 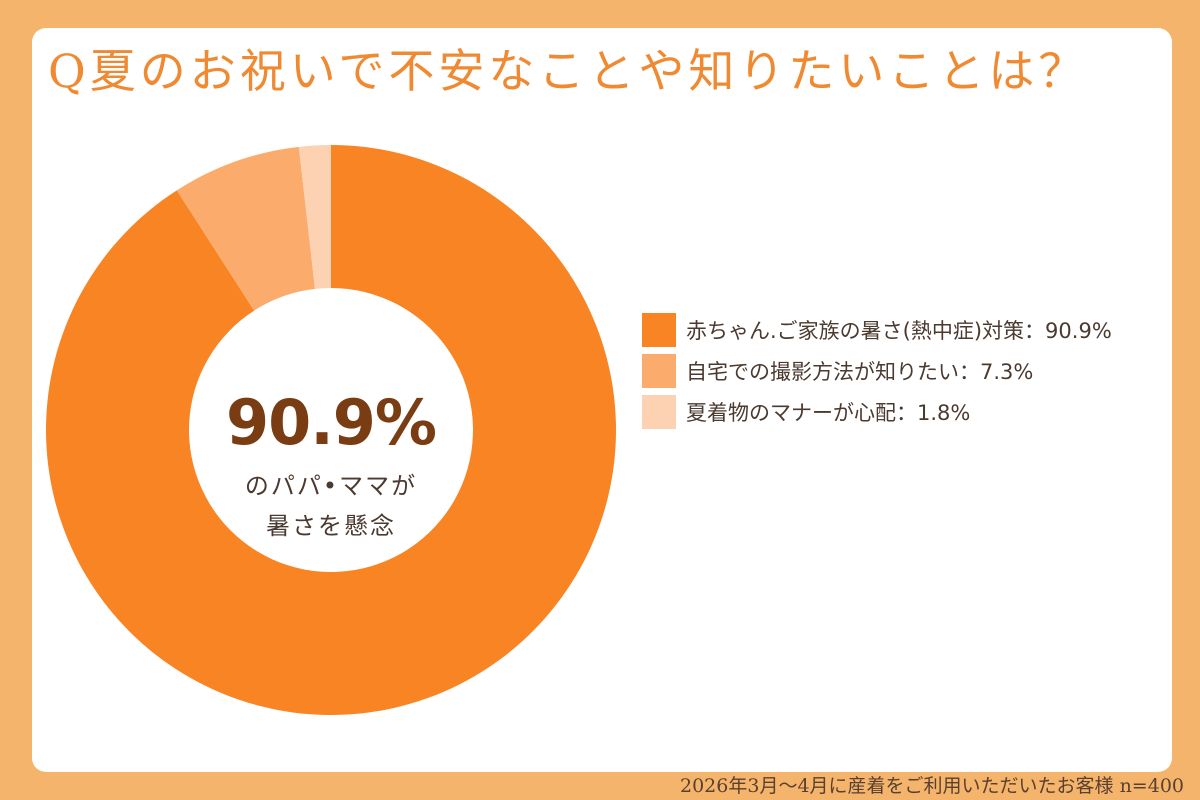 What do you see at coordinates (331, 486) in the screenshot?
I see `center-text-line1: のパパ•ママが` at bounding box center [331, 486].